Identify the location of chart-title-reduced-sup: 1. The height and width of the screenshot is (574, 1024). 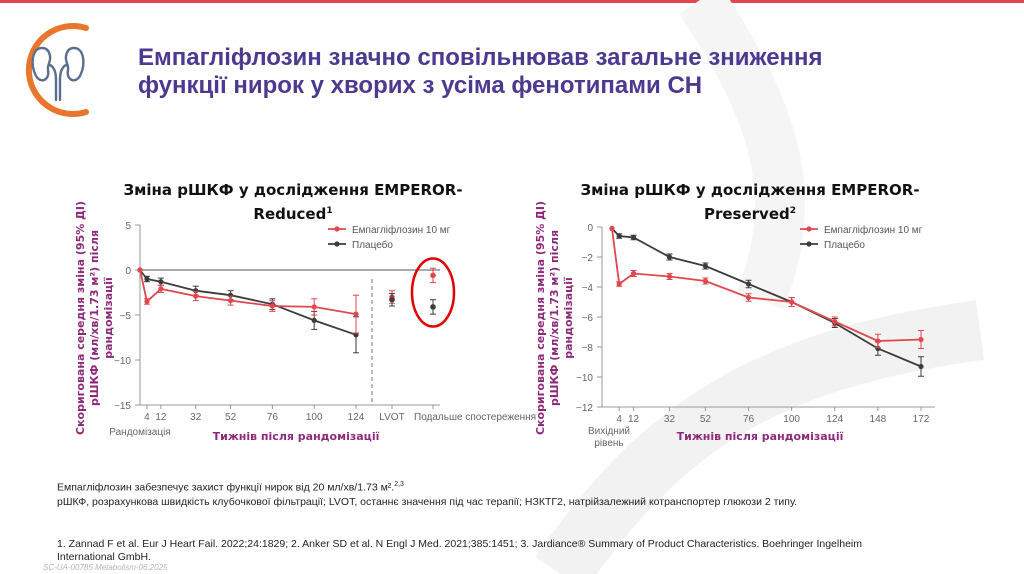
(329, 211).